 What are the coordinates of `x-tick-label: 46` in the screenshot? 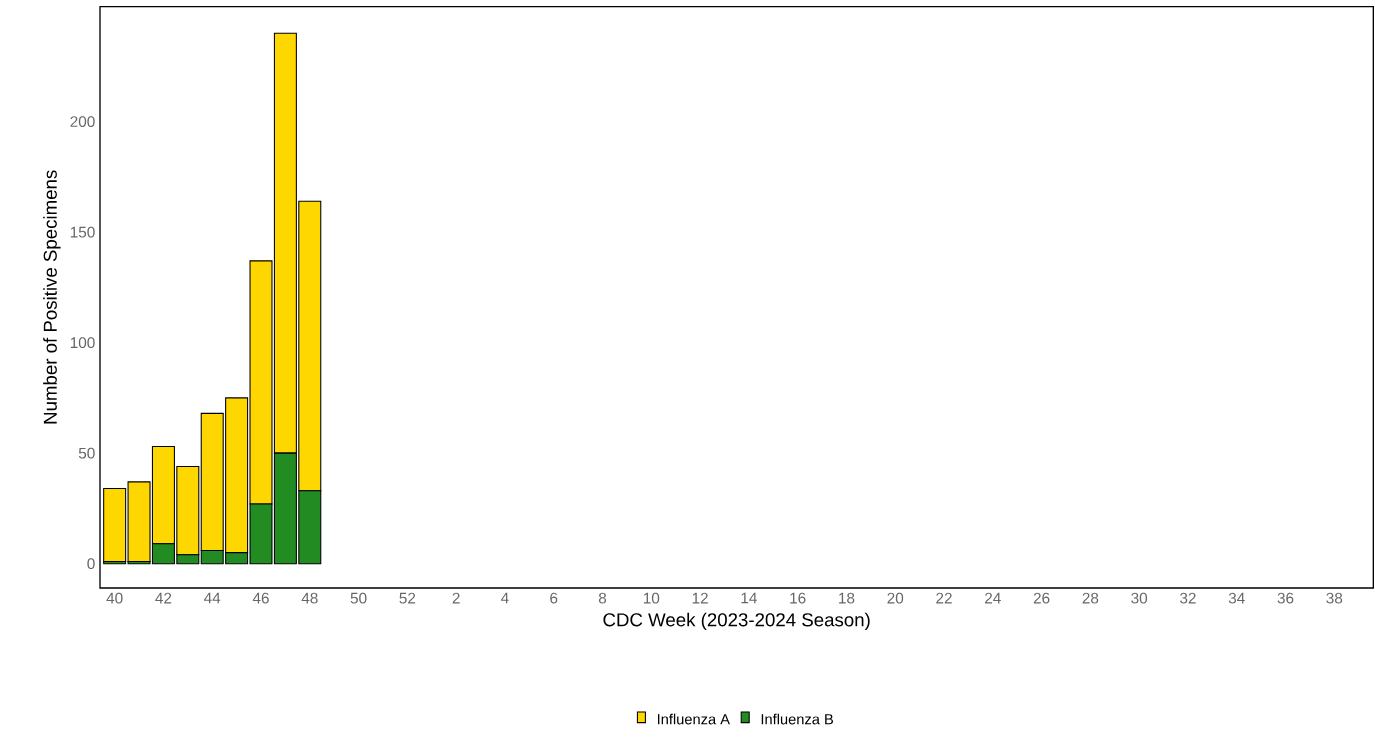 It's located at (260, 598).